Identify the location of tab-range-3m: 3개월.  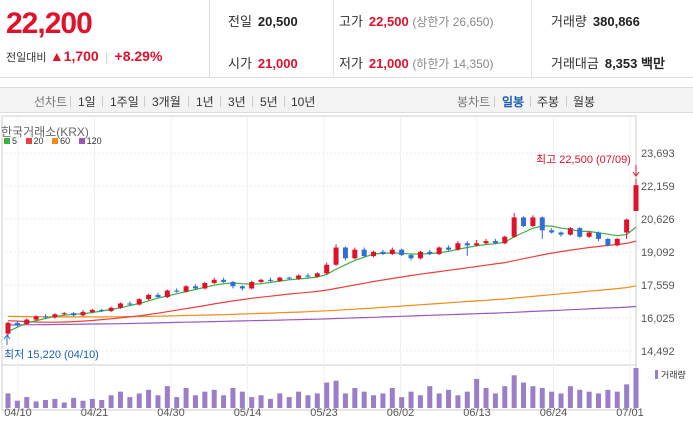
(166, 102).